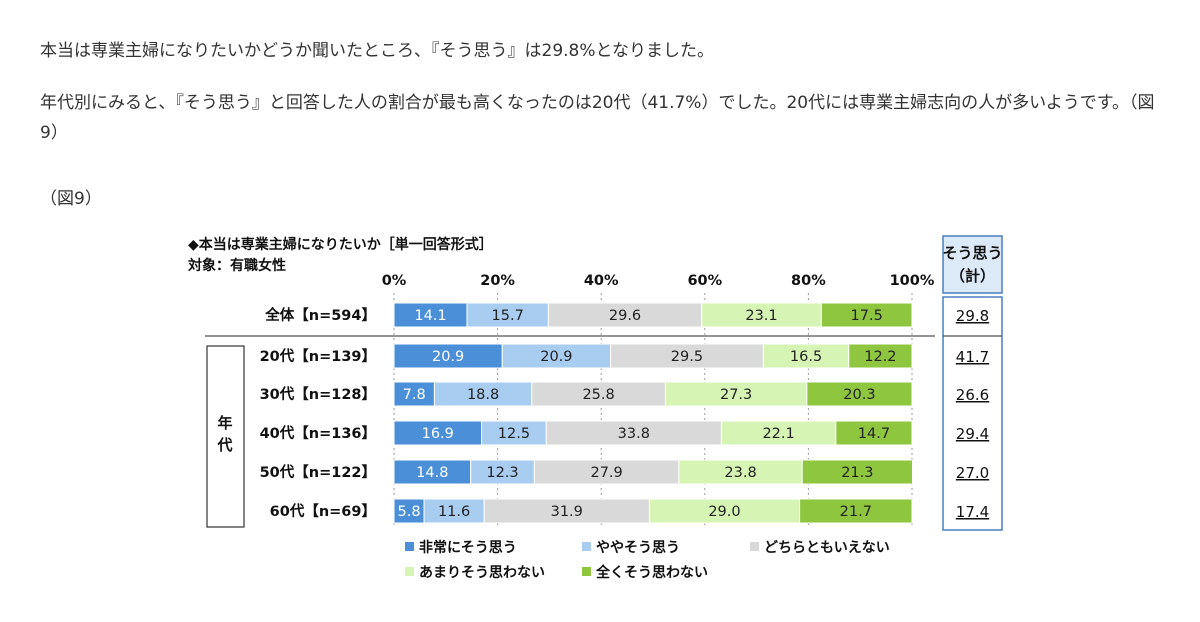  What do you see at coordinates (394, 281) in the screenshot?
I see `x-tick-label: 0%` at bounding box center [394, 281].